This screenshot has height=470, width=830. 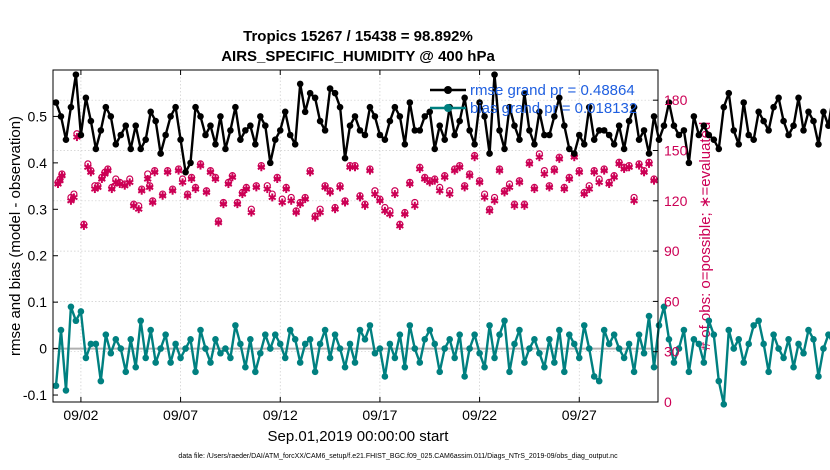 I want to click on y-tick-label: 0.3, so click(x=38, y=209).